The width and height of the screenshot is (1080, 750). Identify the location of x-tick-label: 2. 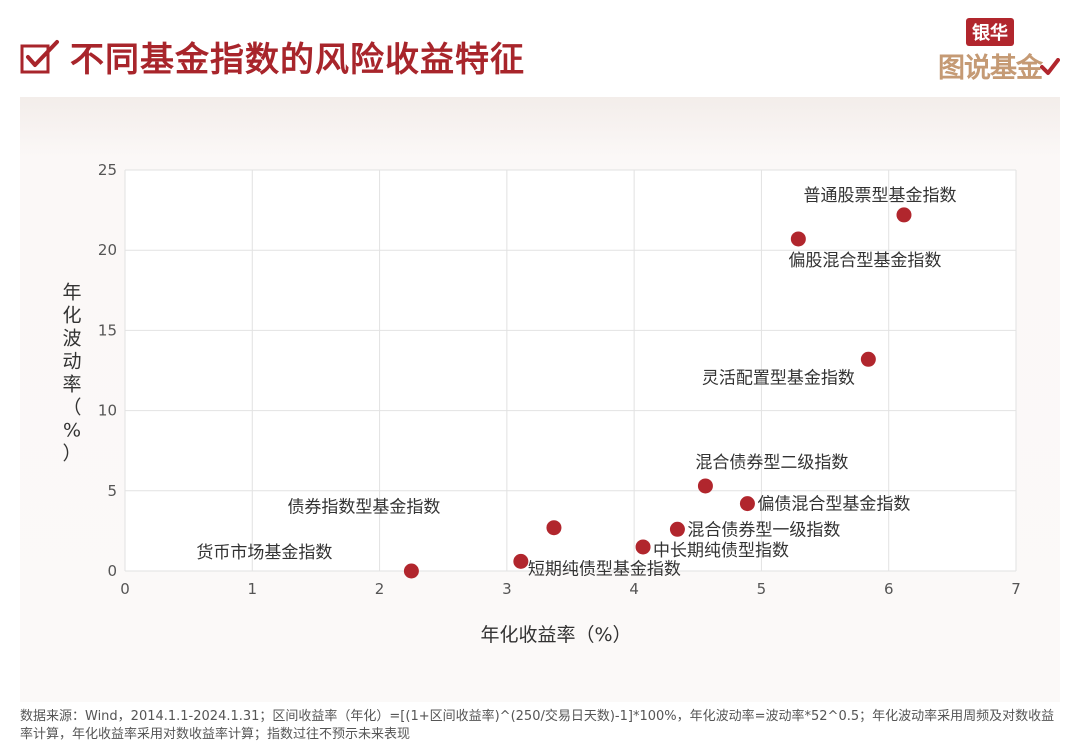
(380, 589).